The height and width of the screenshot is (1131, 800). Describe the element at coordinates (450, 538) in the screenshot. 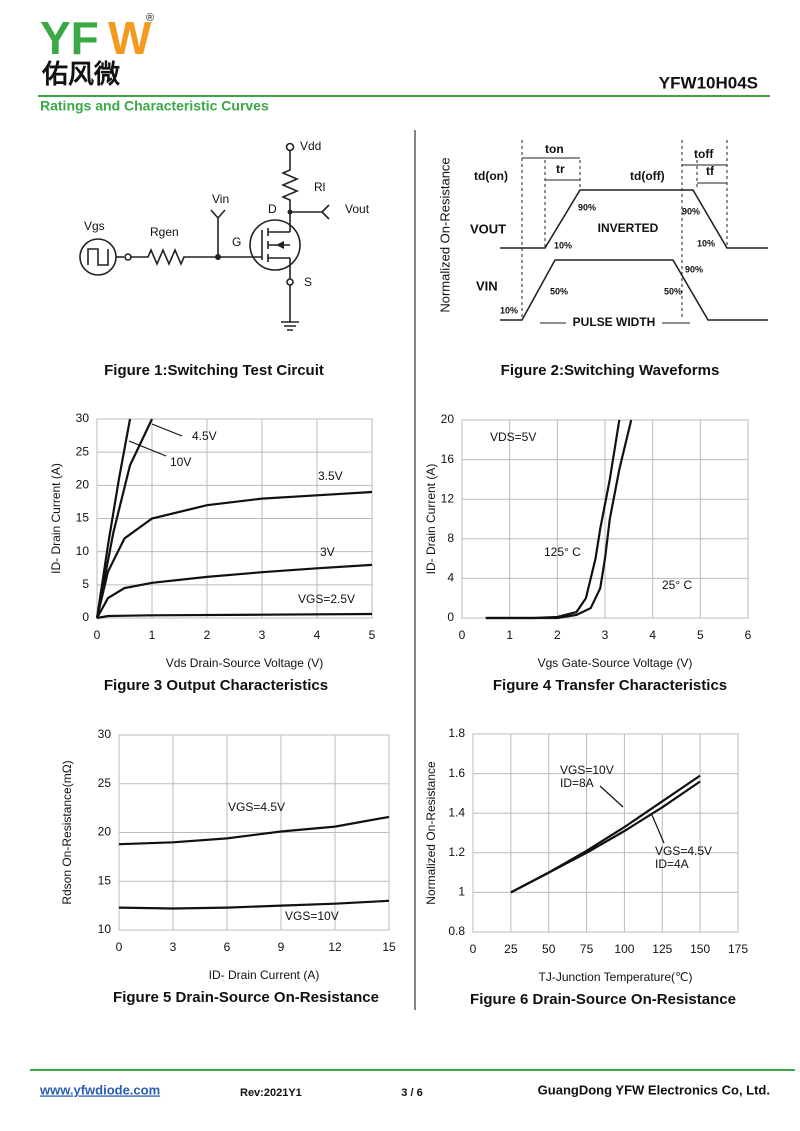

I see `y-tick-label: 8` at that location.